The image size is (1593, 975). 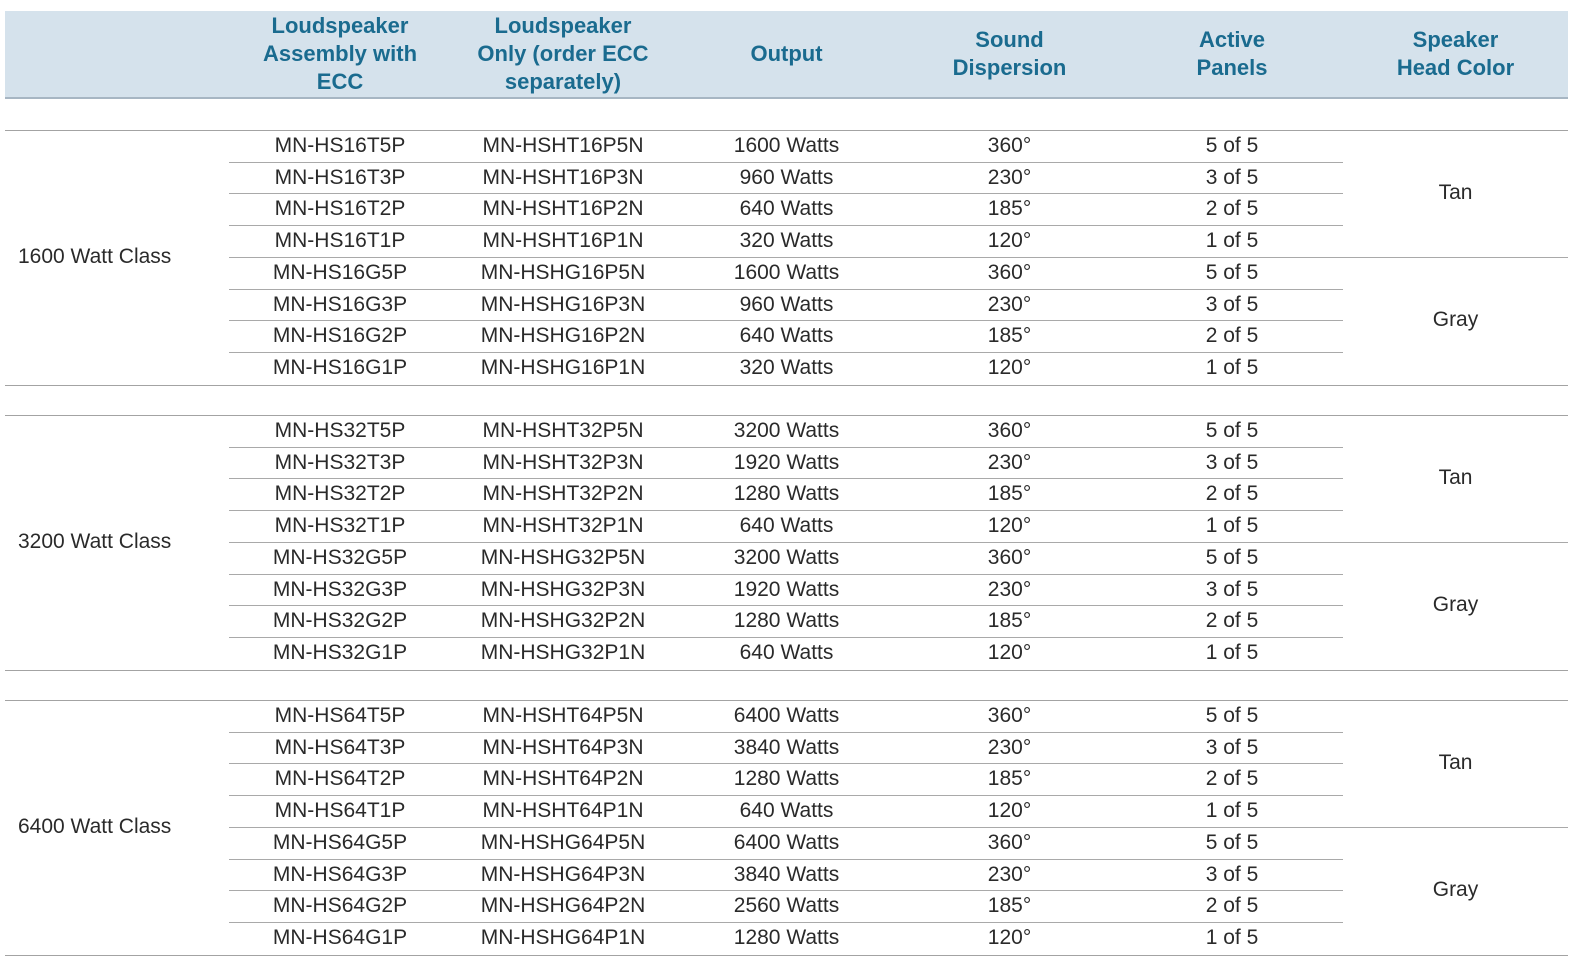 I want to click on header-line: Dispersion, so click(x=1009, y=67).